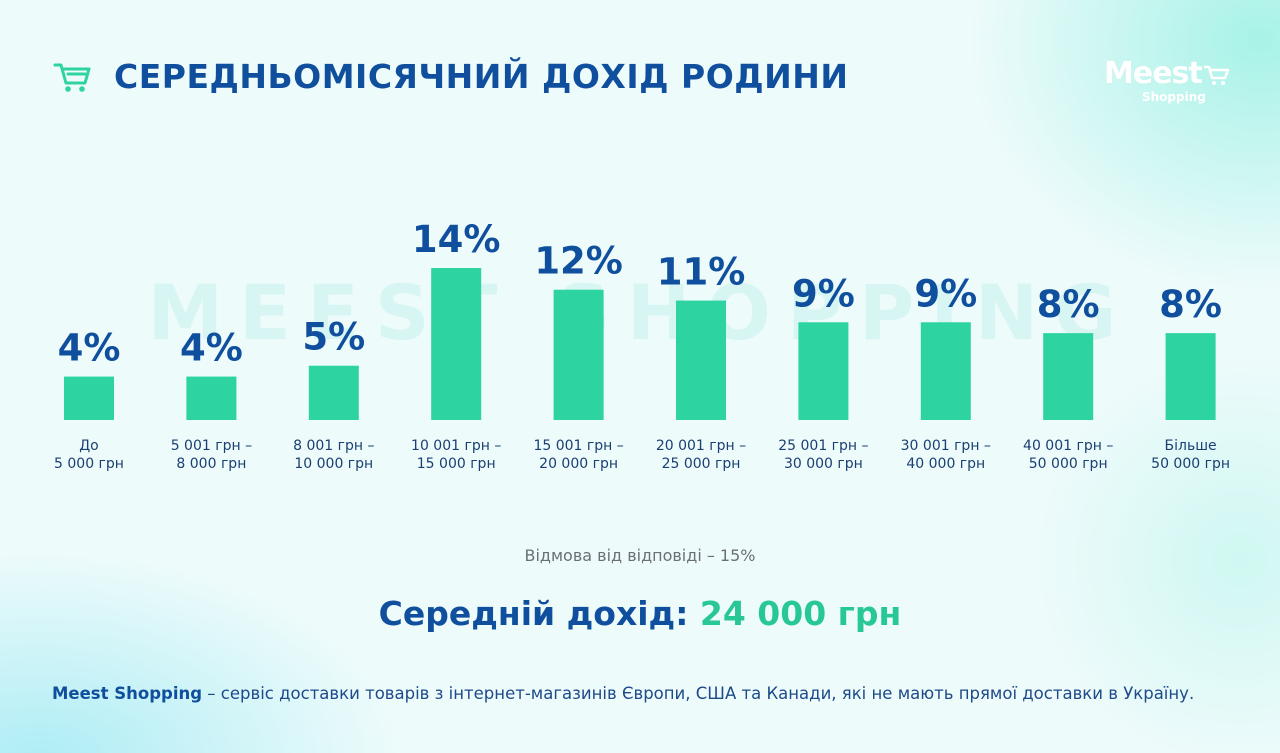 Image resolution: width=1280 pixels, height=753 pixels. I want to click on value-label-4: 12%, so click(578, 261).